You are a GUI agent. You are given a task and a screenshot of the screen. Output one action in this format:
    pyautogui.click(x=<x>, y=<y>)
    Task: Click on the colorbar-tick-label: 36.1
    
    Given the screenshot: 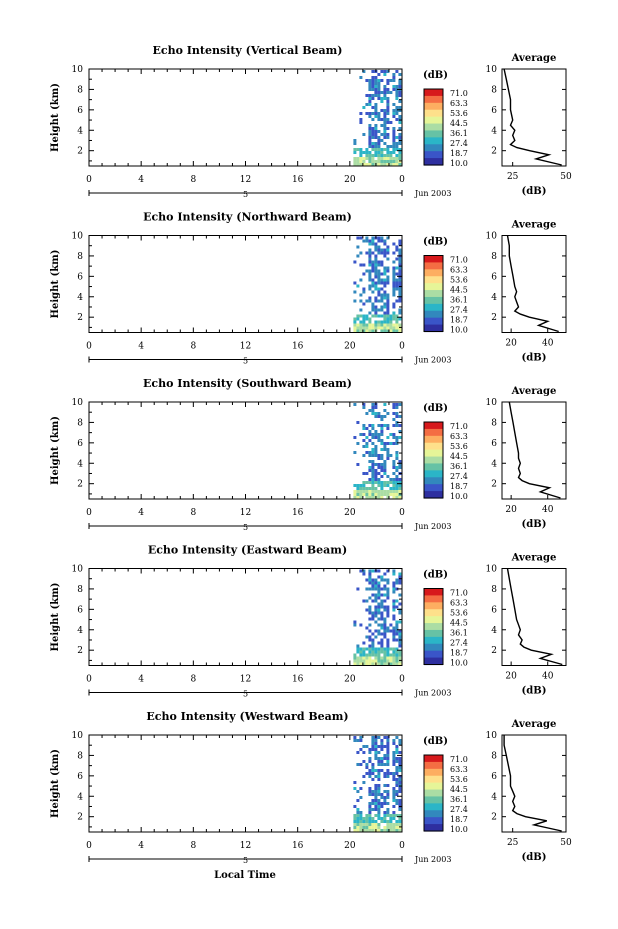 What is the action you would take?
    pyautogui.click(x=459, y=133)
    